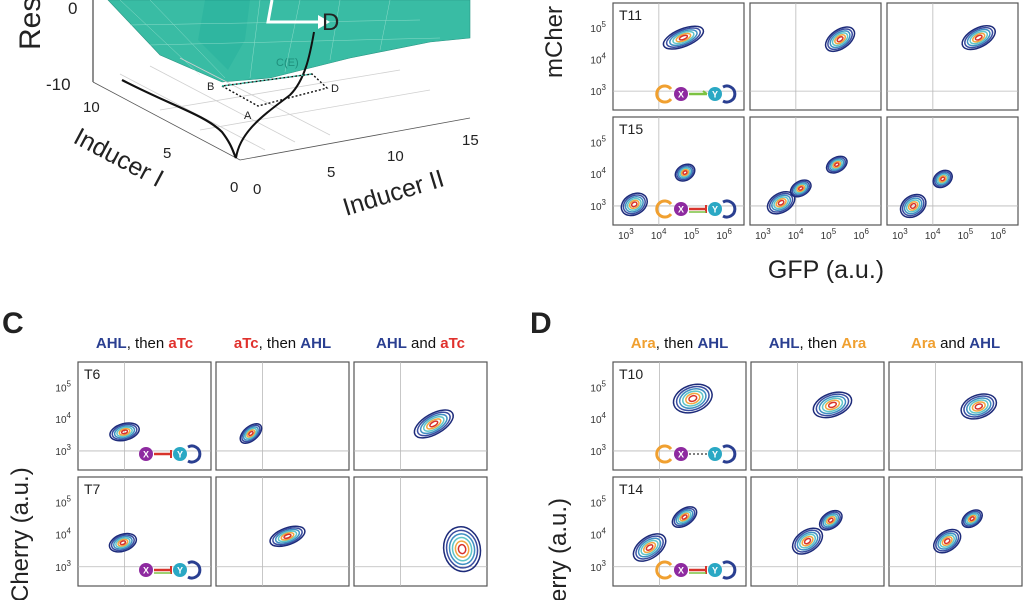 The image size is (1024, 600). I want to click on surface-mesh, so click(280, 39).